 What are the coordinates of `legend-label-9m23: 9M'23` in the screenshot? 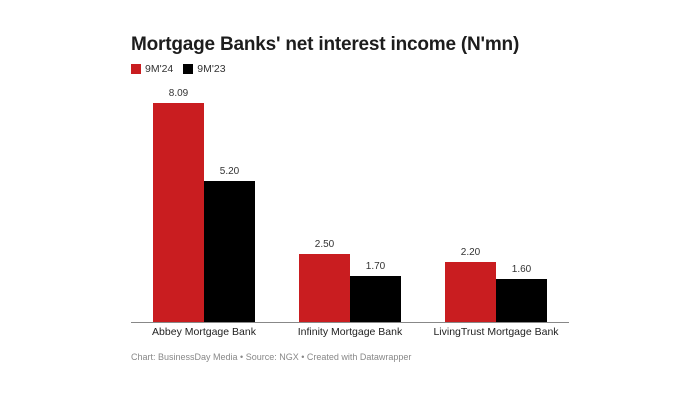 It's located at (211, 69).